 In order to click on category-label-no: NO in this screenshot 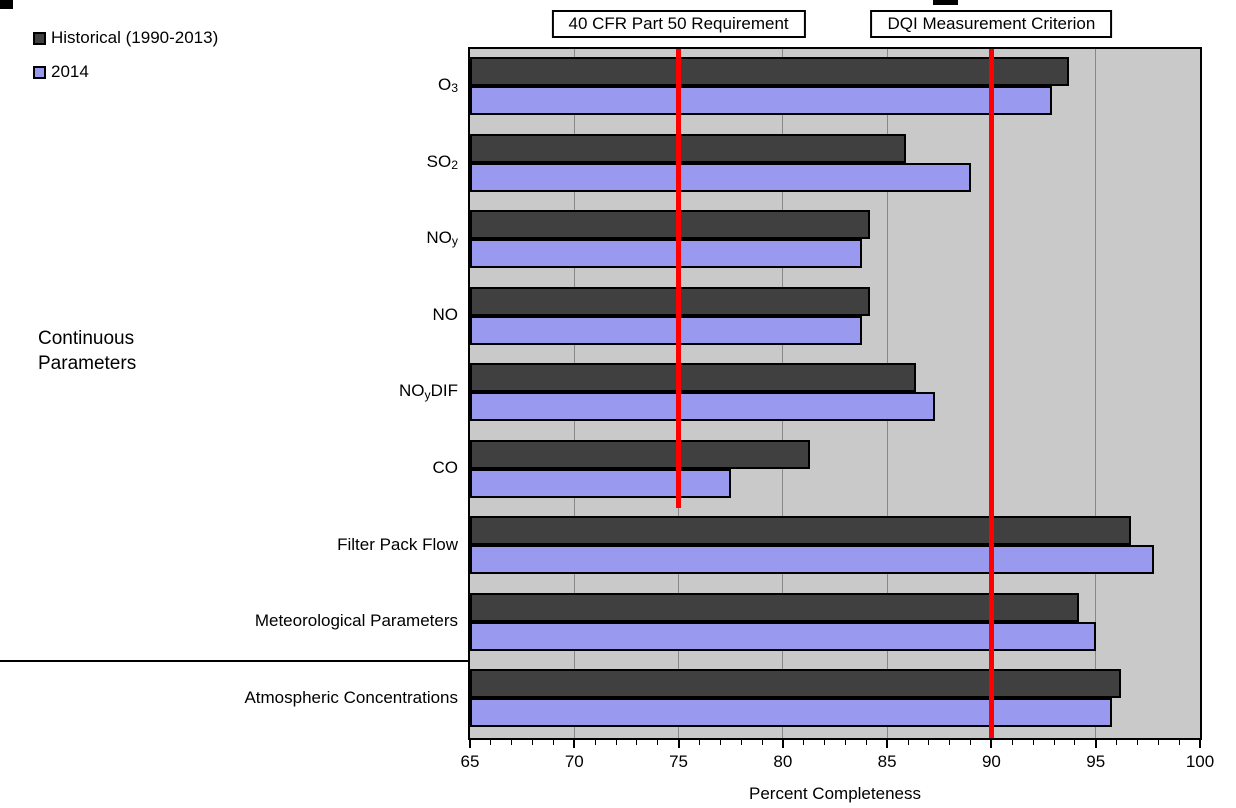, I will do `click(445, 314)`.